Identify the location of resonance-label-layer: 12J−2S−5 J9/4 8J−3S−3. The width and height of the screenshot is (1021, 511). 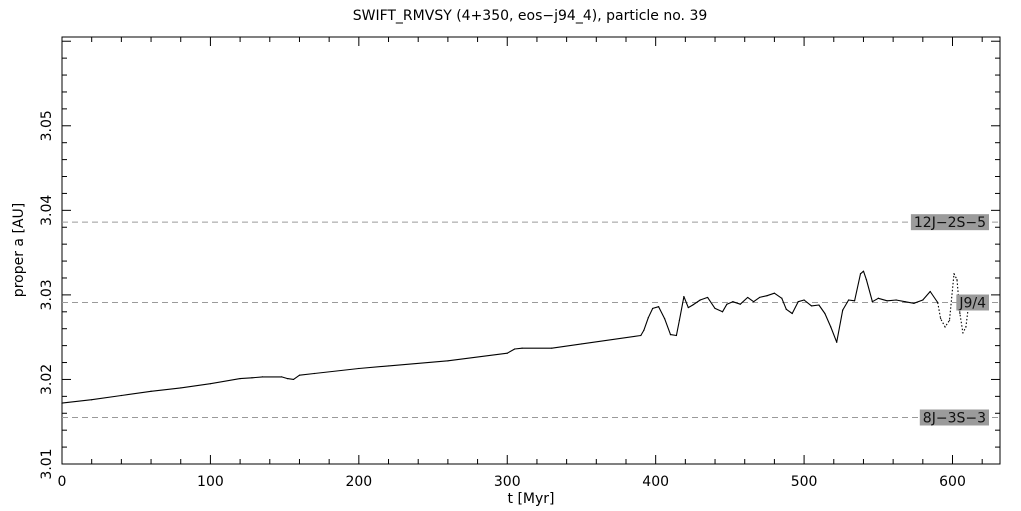
(949, 320).